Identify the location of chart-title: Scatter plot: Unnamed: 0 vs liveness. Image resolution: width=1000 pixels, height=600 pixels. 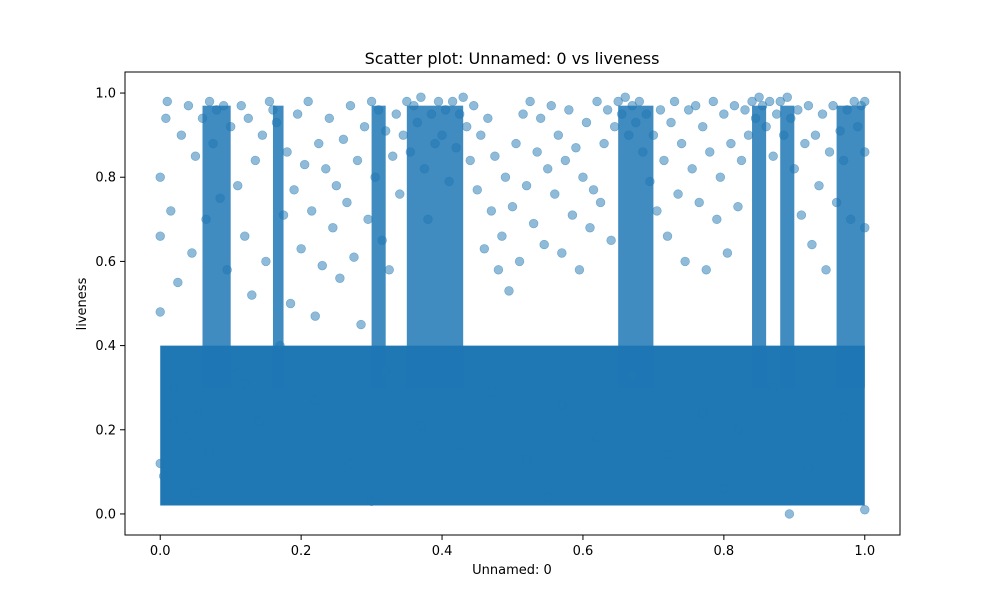
(512, 58).